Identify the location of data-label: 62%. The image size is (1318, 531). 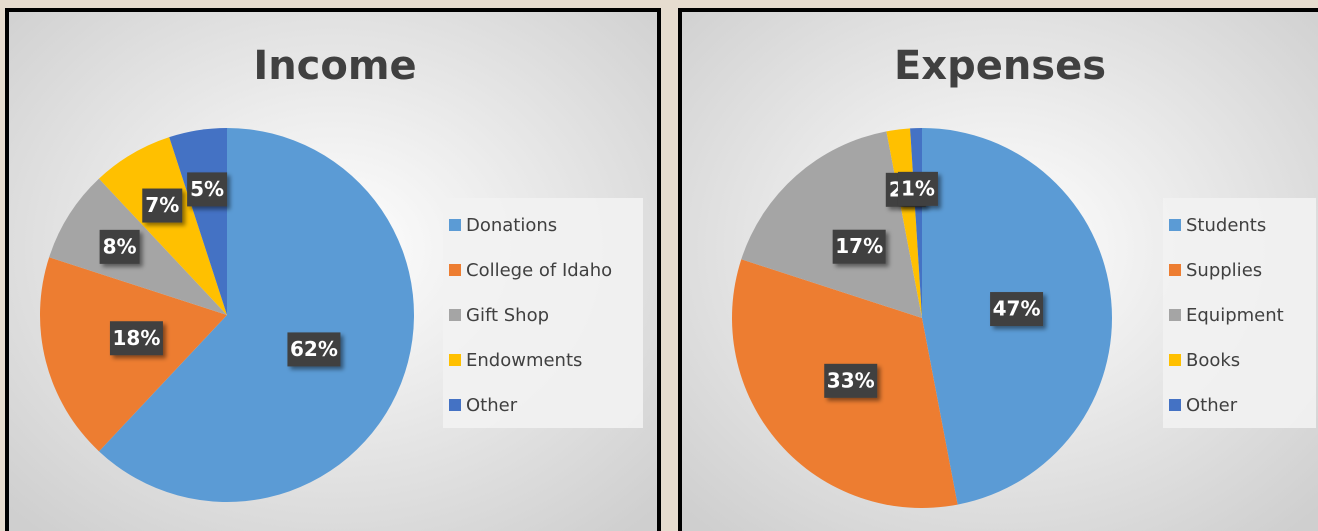
(314, 349).